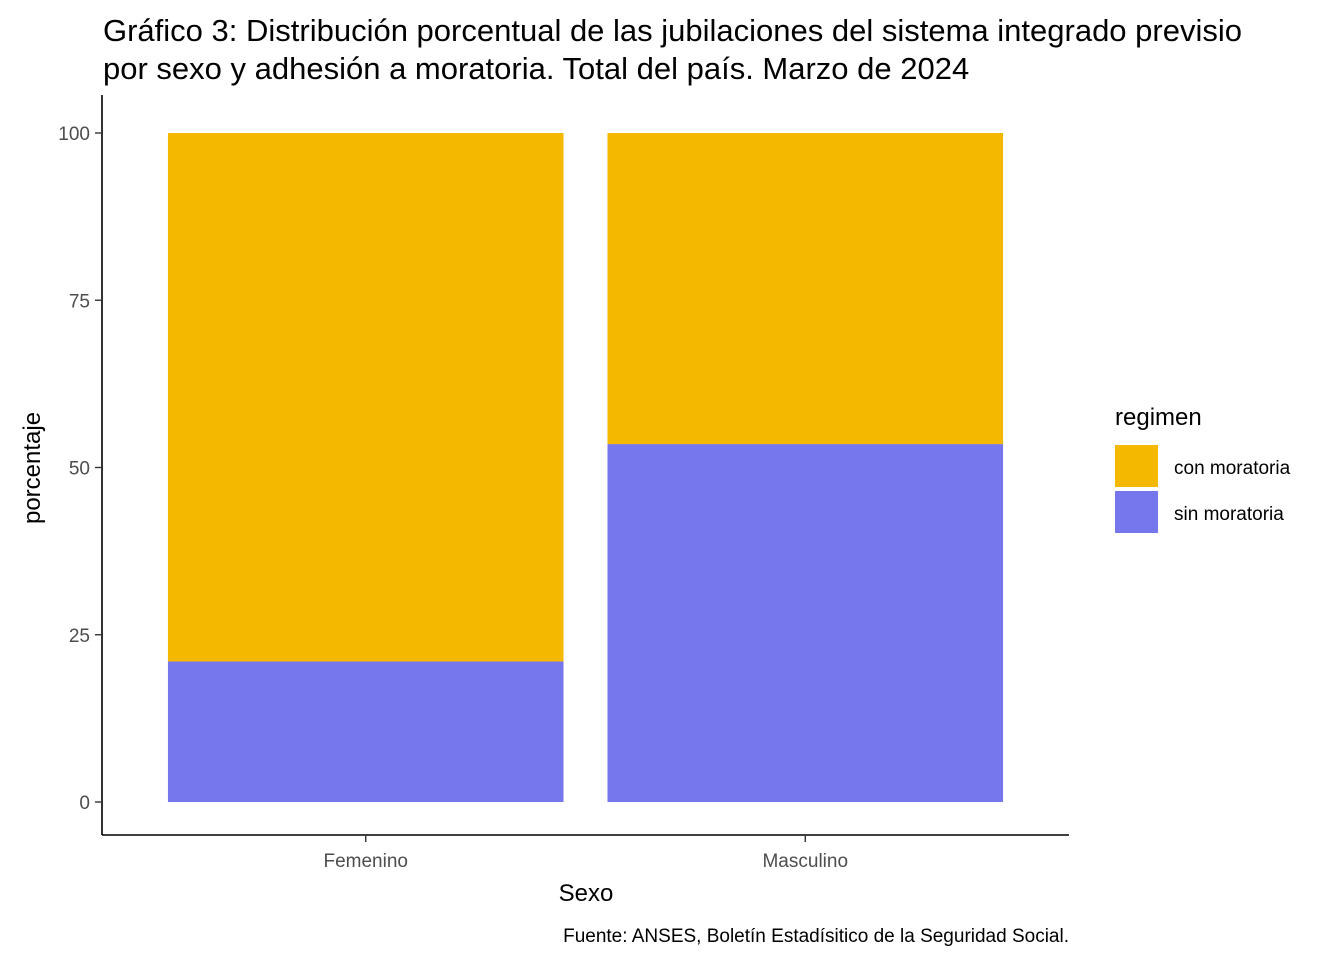 The height and width of the screenshot is (960, 1344). I want to click on legend-label: sin moratoria, so click(1229, 514).